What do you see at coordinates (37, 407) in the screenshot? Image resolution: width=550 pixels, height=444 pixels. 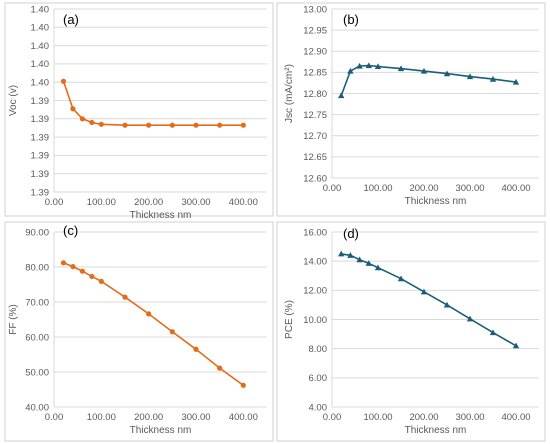 I see `y-tick-label: 40.00` at bounding box center [37, 407].